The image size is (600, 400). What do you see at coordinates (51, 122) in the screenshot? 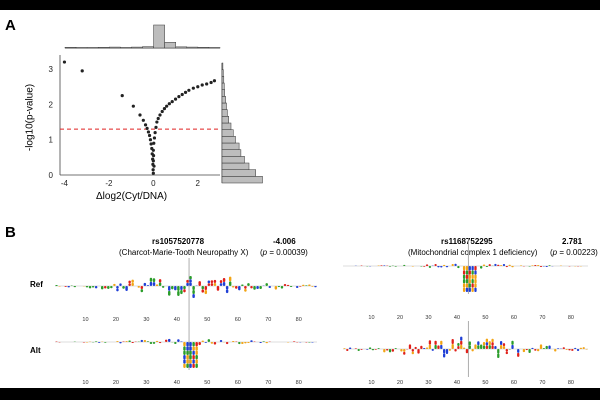
I see `volcano-y-ticks: 0 1 2 3` at bounding box center [51, 122].